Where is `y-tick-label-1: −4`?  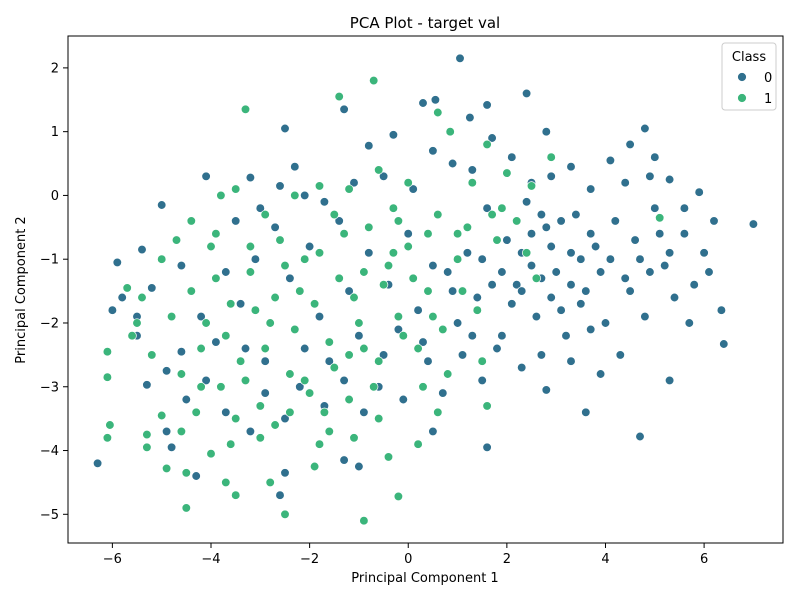 y-tick-label-1: −4 is located at coordinates (49, 451).